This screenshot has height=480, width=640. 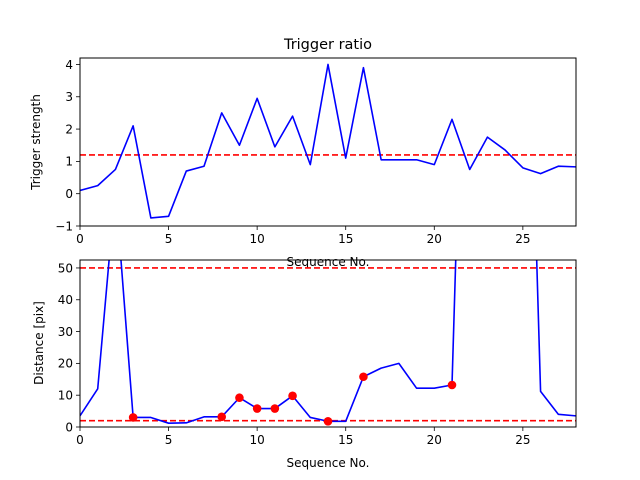 I want to click on y-tick-label: −1, so click(x=64, y=226).